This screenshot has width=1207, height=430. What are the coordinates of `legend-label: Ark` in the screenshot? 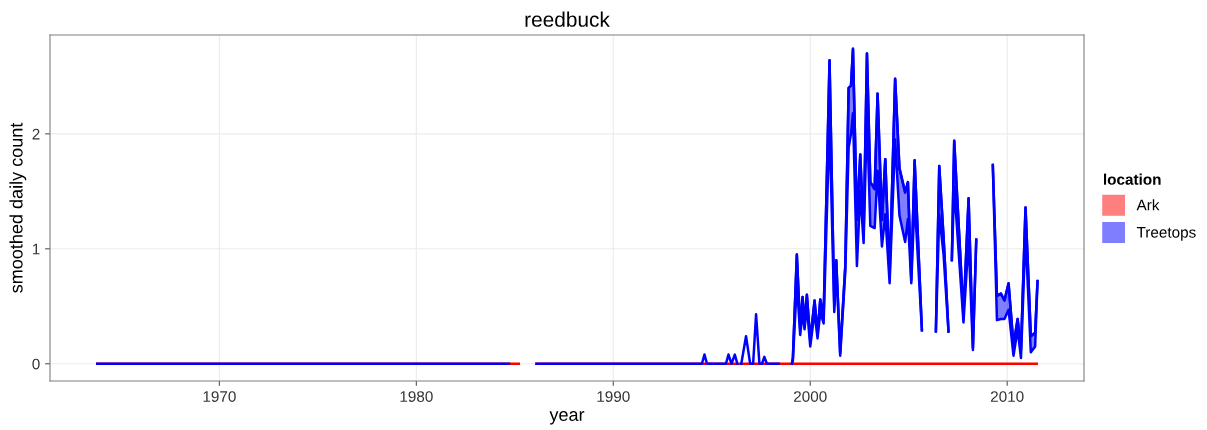 It's located at (1148, 205).